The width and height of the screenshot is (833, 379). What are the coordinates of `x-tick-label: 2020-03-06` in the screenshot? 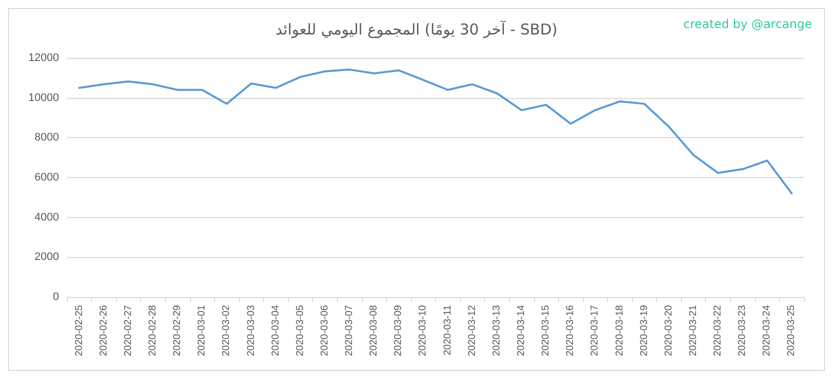 It's located at (324, 330).